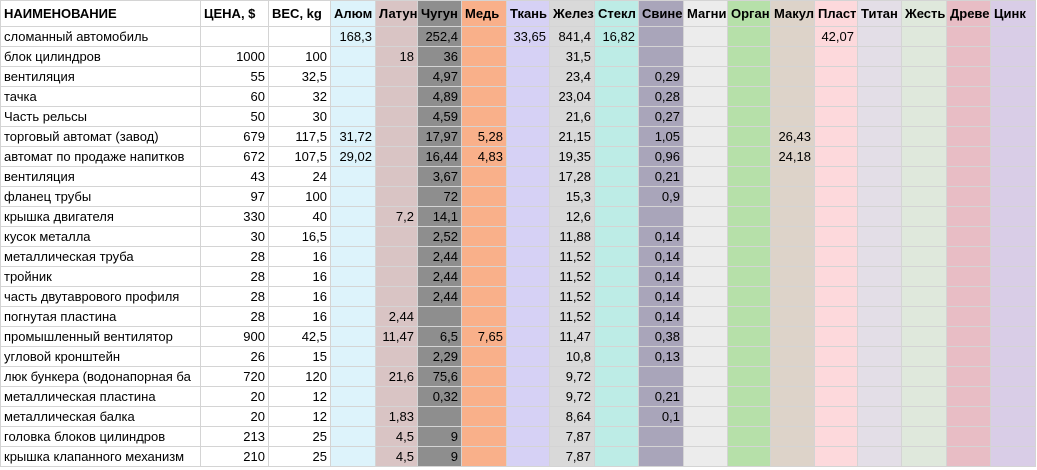 This screenshot has height=470, width=1037. I want to click on cell: металлическая балка, so click(100, 416).